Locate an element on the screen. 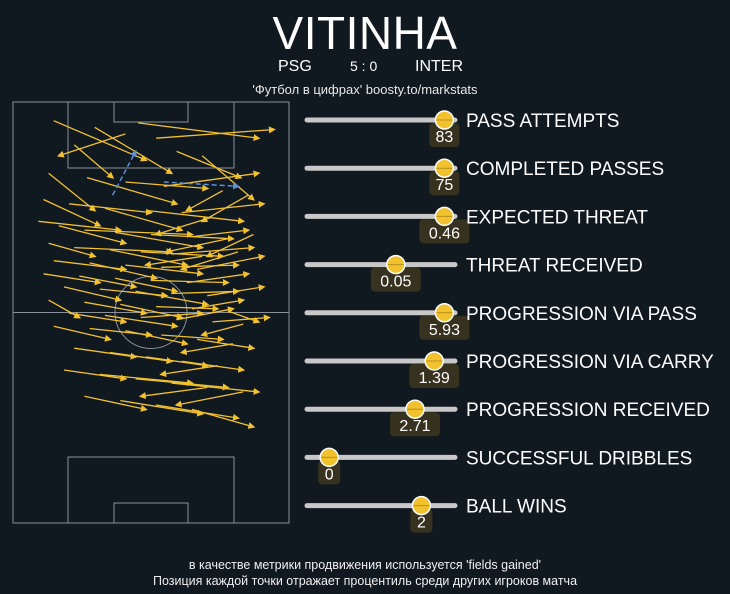 This screenshot has height=594, width=730. metric-value: 0.46 is located at coordinates (444, 233).